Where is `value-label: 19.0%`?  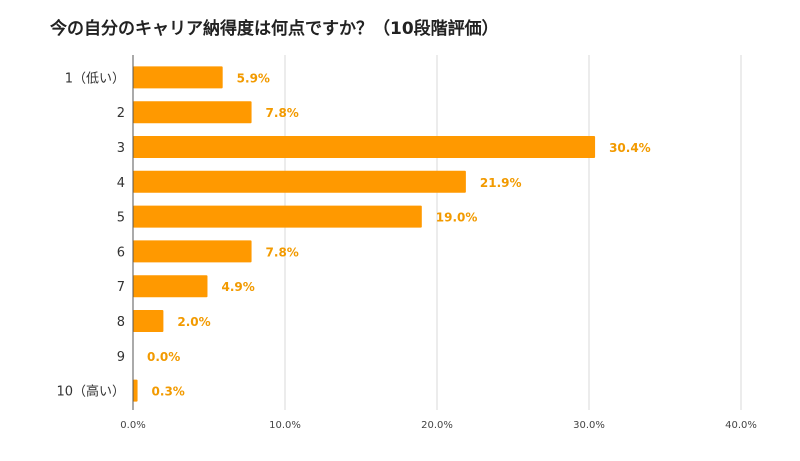 value-label: 19.0% is located at coordinates (457, 218).